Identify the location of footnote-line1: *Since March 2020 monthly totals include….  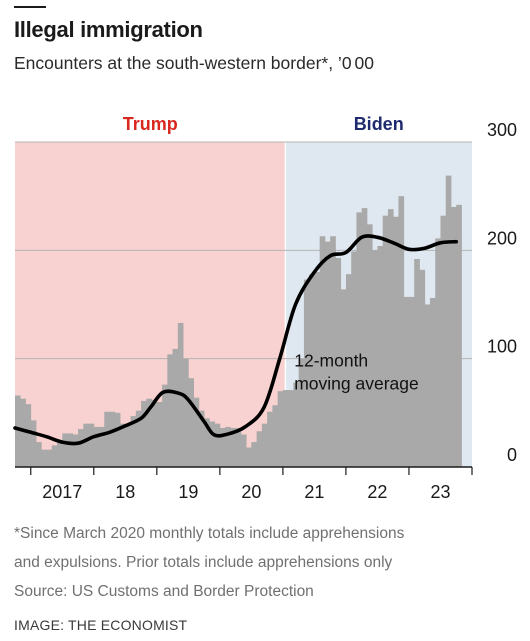
(209, 533).